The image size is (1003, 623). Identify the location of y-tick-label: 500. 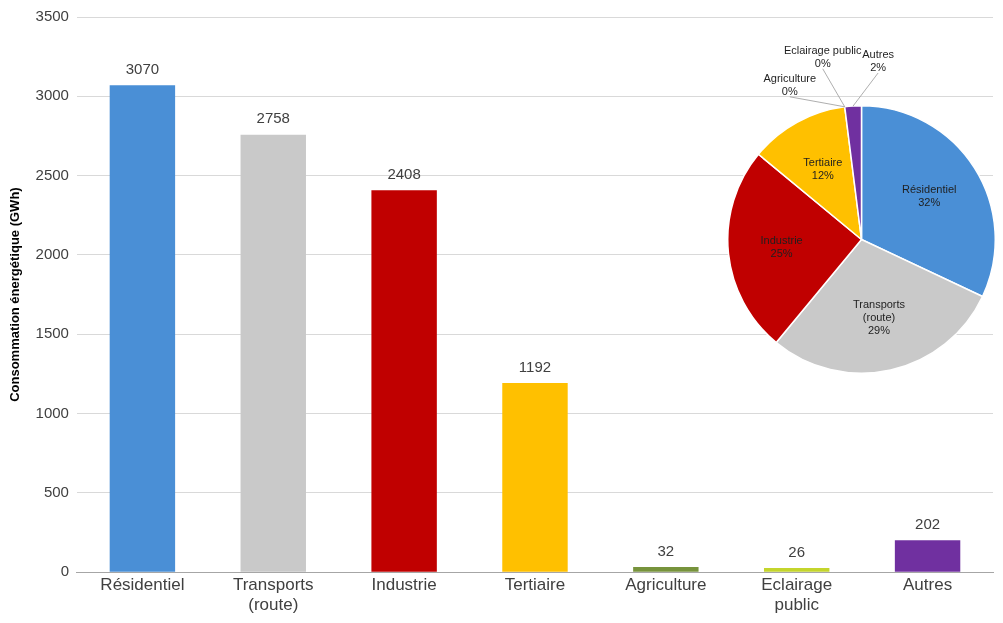
(56, 492).